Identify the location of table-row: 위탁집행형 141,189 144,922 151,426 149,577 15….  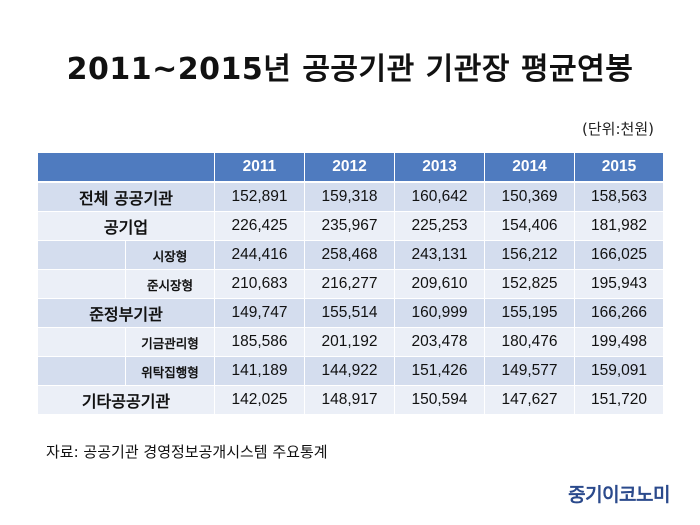
(350, 371).